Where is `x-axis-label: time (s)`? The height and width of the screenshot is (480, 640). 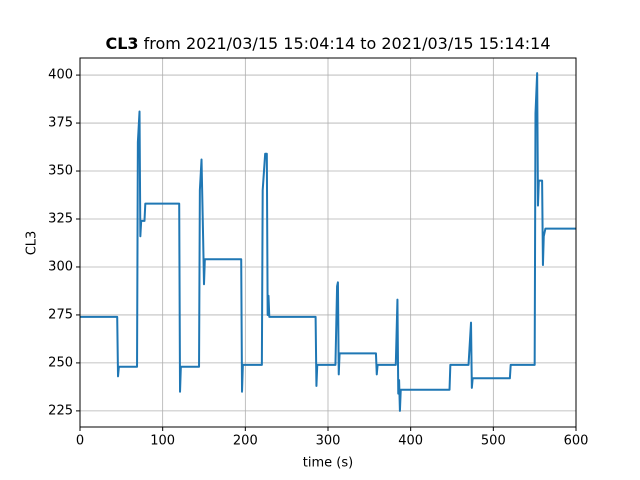
x-axis-label: time (s) is located at coordinates (328, 463).